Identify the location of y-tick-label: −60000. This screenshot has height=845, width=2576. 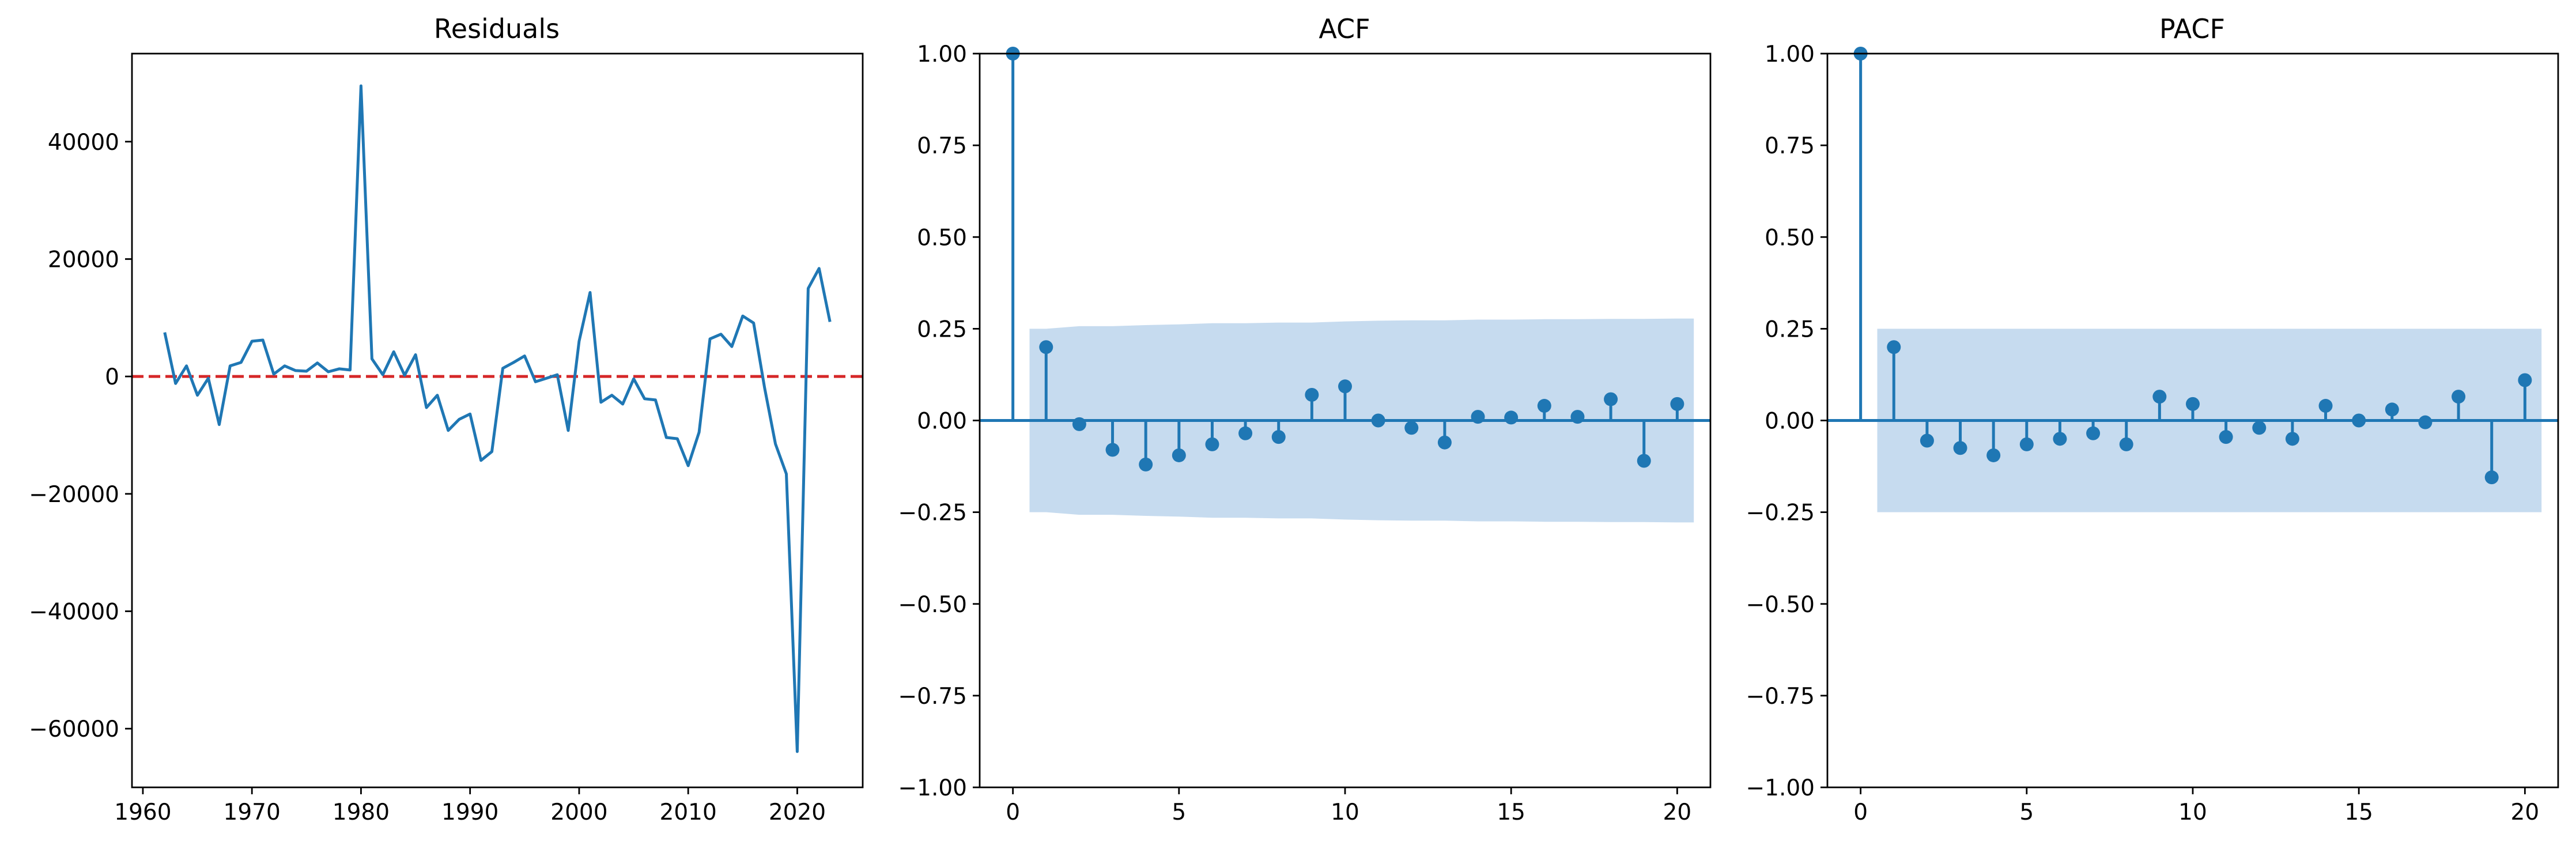
(74, 729).